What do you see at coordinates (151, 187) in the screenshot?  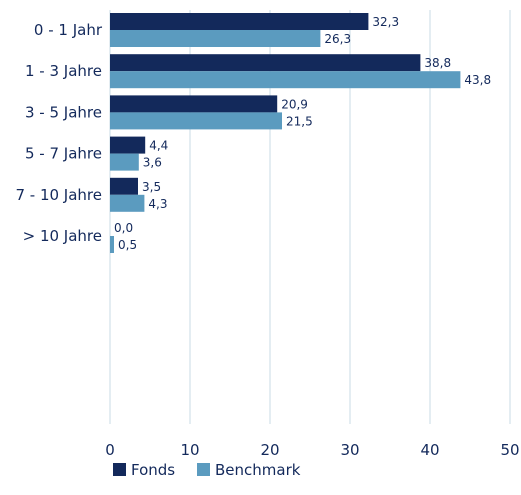 I see `data-label-fonds-4: 3,5` at bounding box center [151, 187].